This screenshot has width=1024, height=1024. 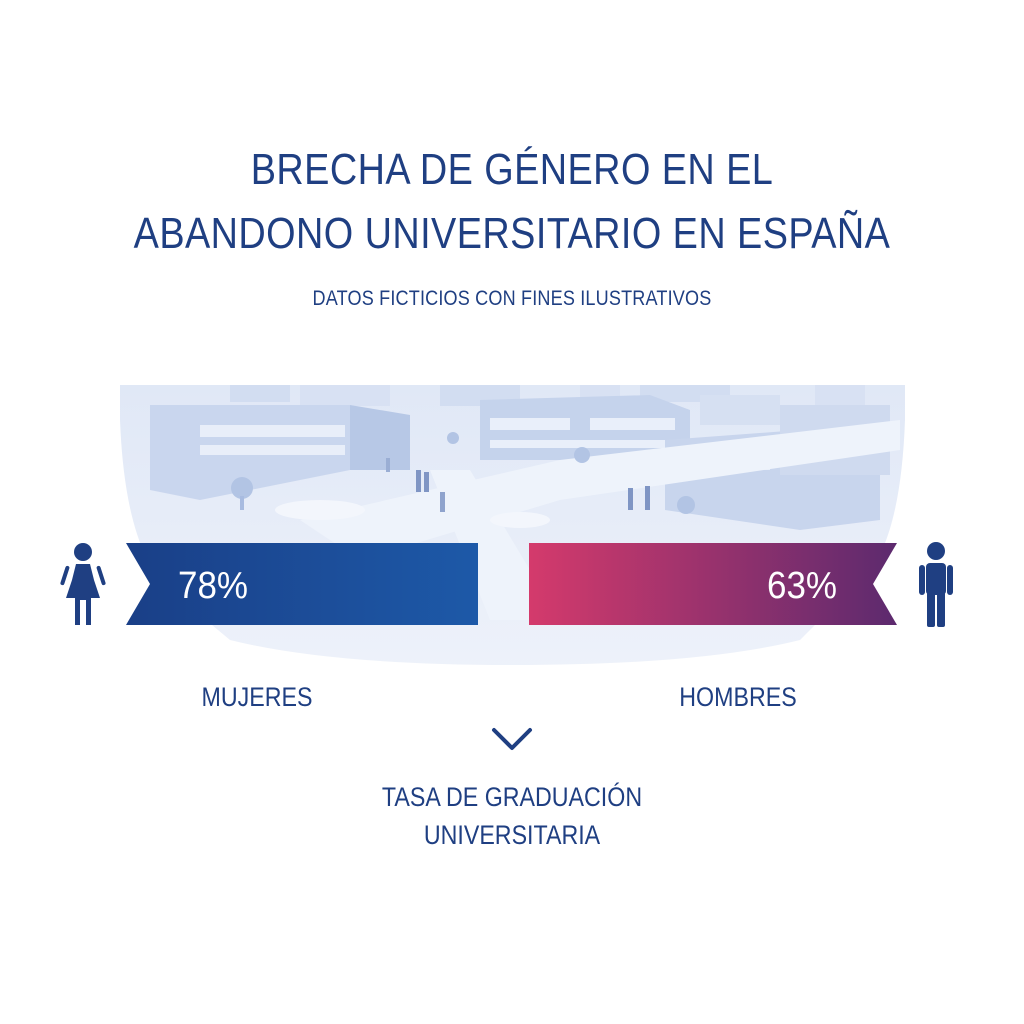 I want to click on category-label-men: HOMBRES, so click(x=738, y=697).